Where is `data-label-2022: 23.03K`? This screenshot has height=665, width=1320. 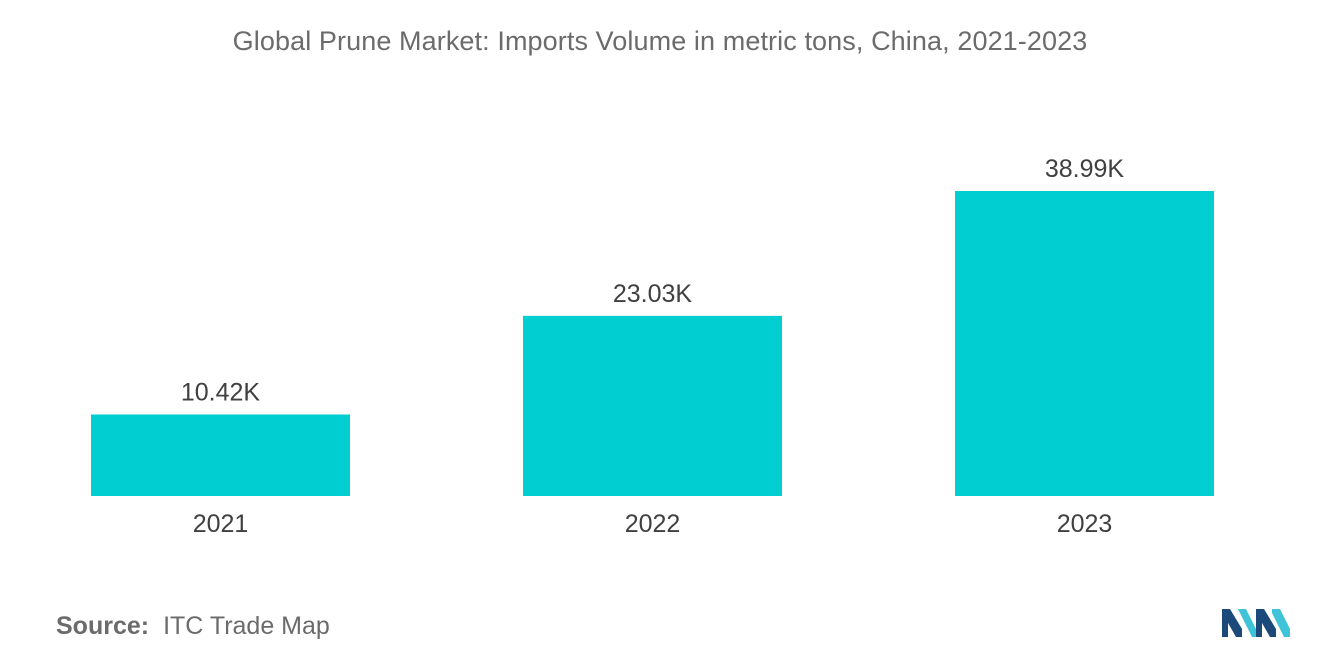
data-label-2022: 23.03K is located at coordinates (653, 294).